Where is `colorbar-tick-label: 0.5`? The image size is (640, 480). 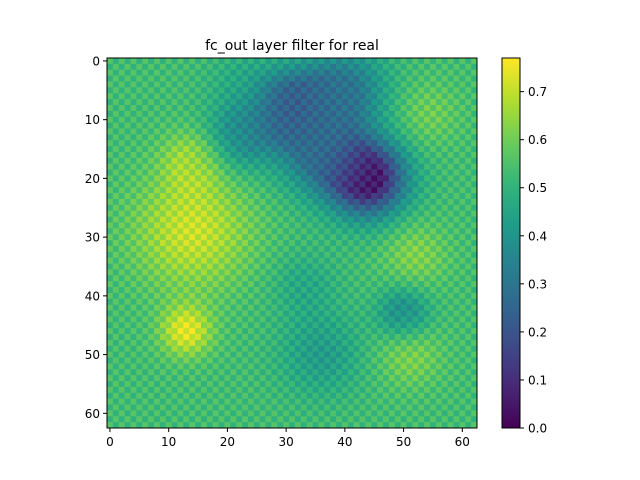 colorbar-tick-label: 0.5 is located at coordinates (537, 188).